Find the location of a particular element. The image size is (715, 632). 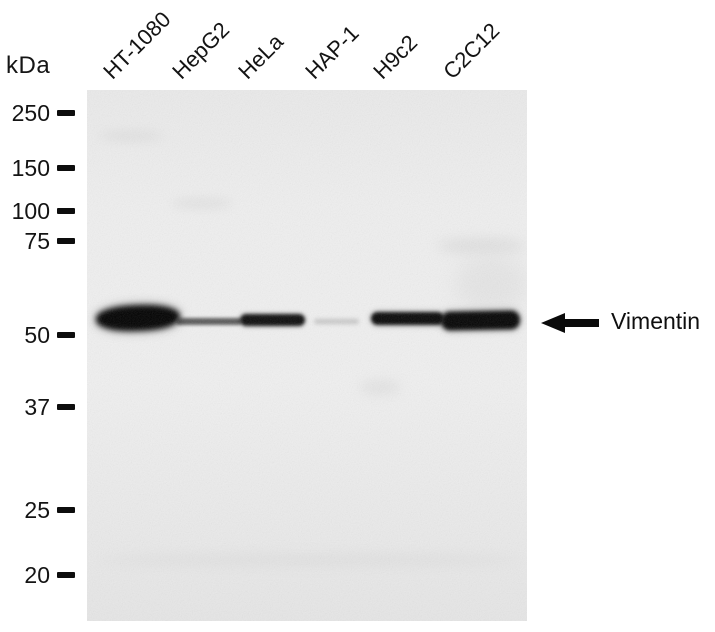

marker-row-20: 20 is located at coordinates (38, 575).